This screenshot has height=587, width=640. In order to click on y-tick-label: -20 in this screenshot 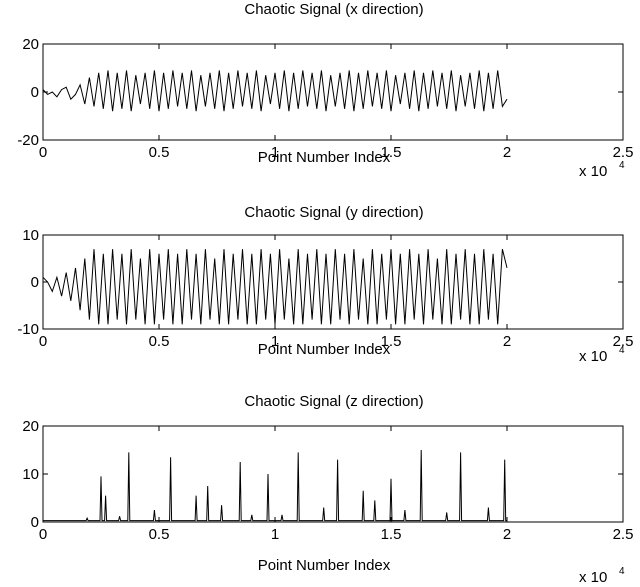, I will do `click(28, 140)`.